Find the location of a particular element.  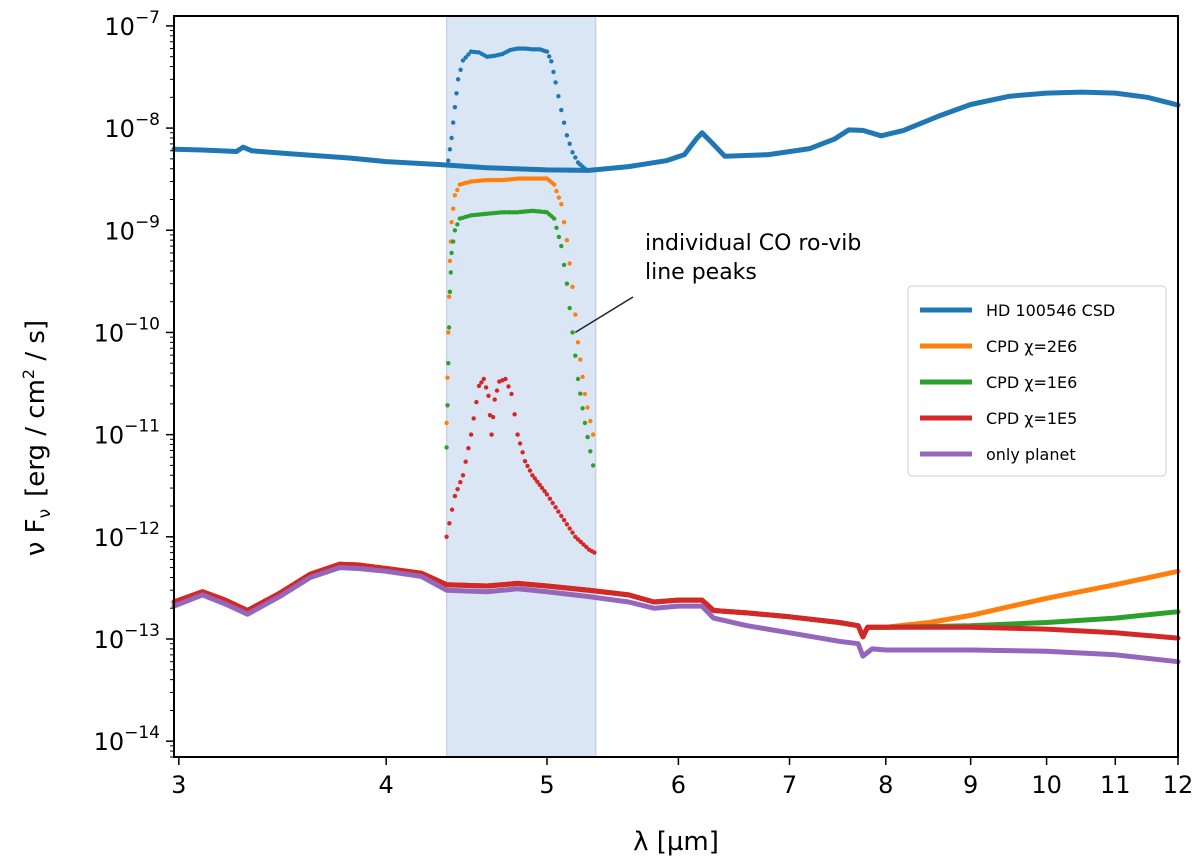

series-dots-cpd-chi-1e6-co-line-peaks is located at coordinates (520, 338).